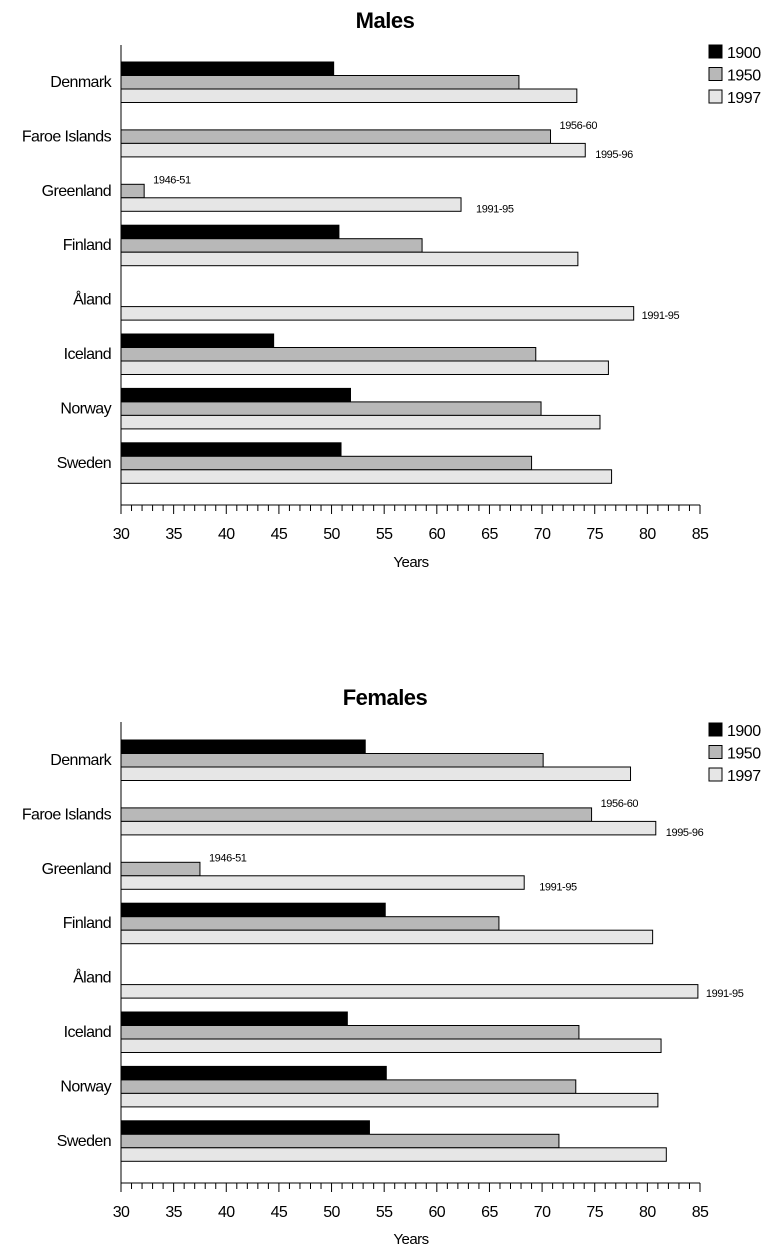  Describe the element at coordinates (336, 354) in the screenshot. I see `category-group: Iceland` at that location.